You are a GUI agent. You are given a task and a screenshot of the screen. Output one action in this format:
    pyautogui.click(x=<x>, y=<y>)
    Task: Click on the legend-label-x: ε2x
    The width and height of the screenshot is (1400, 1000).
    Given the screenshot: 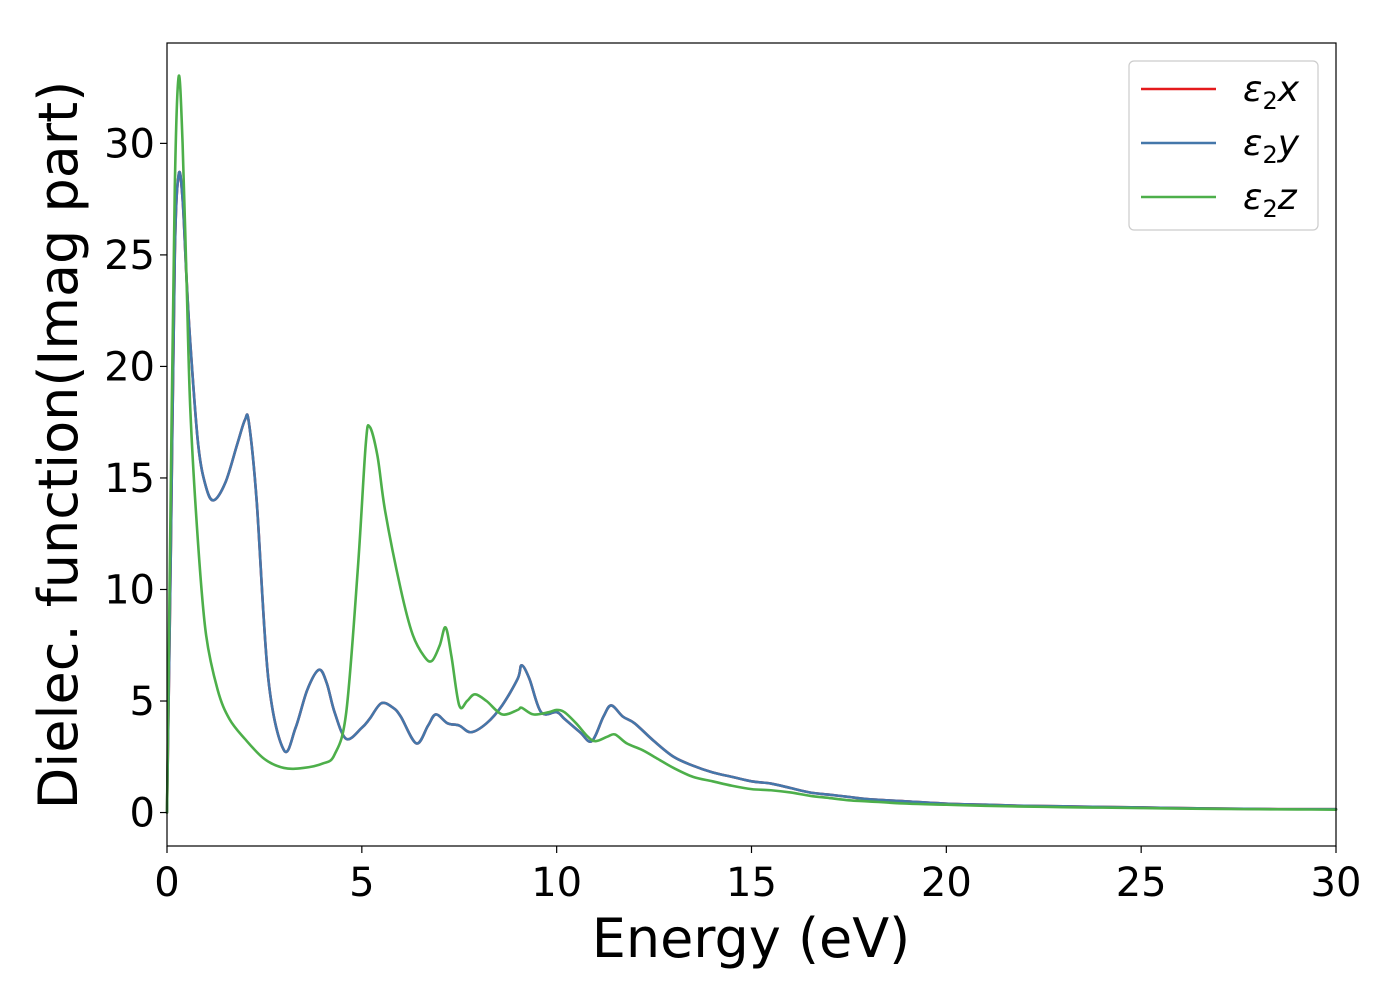 What is the action you would take?
    pyautogui.click(x=1271, y=92)
    